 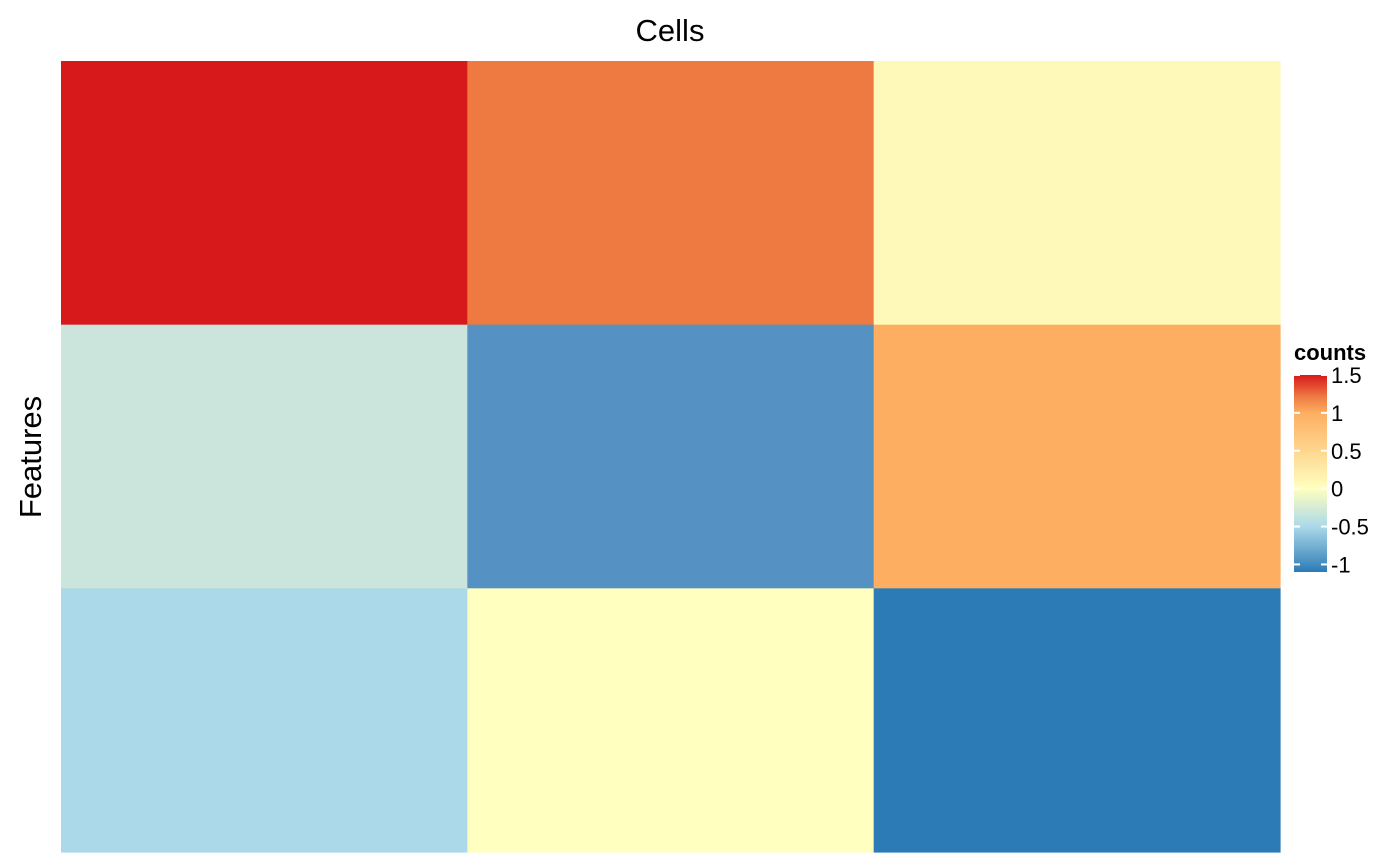 I want to click on color-legend: counts 1.5 1 0.5 0 -0.5 -1, so click(x=1331, y=458).